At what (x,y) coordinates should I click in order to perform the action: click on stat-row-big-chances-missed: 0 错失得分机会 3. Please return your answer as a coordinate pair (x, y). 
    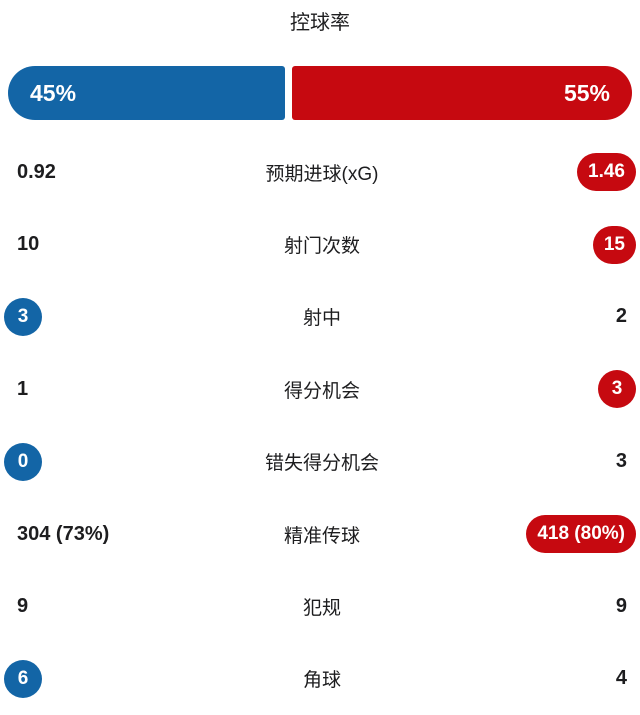
    Looking at the image, I should click on (320, 462).